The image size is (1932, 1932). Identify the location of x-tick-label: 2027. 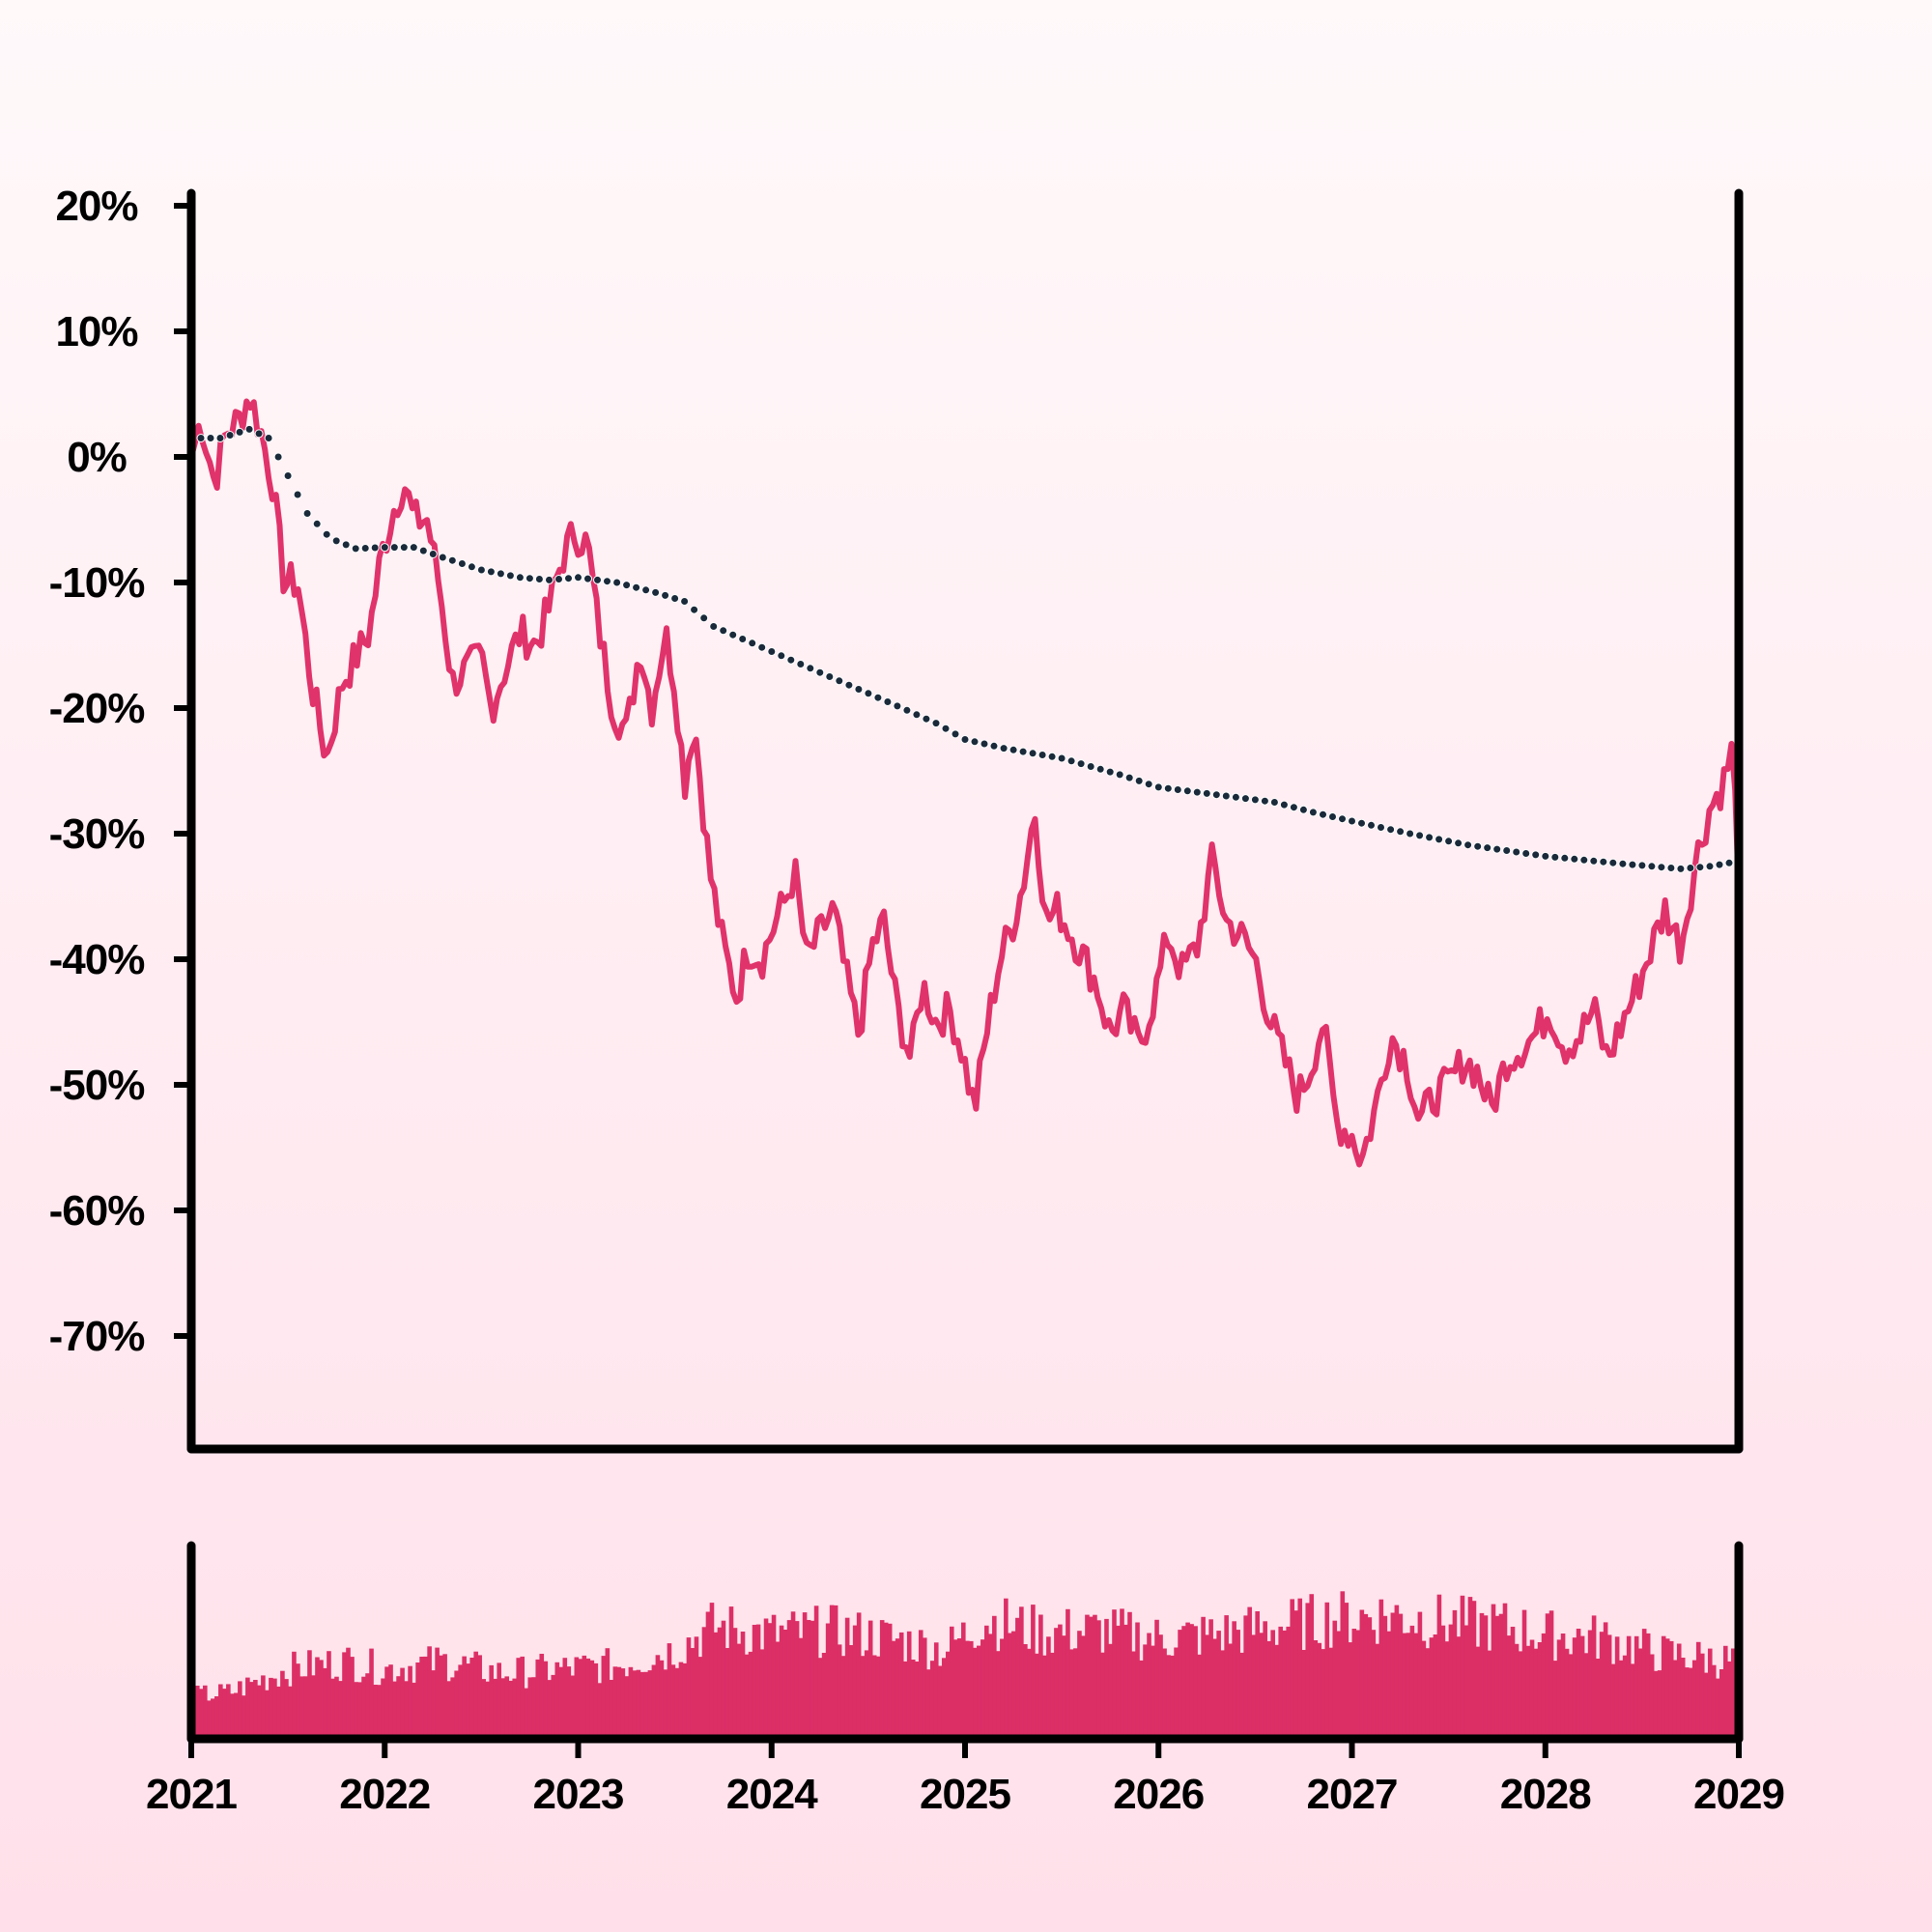
(1352, 1794).